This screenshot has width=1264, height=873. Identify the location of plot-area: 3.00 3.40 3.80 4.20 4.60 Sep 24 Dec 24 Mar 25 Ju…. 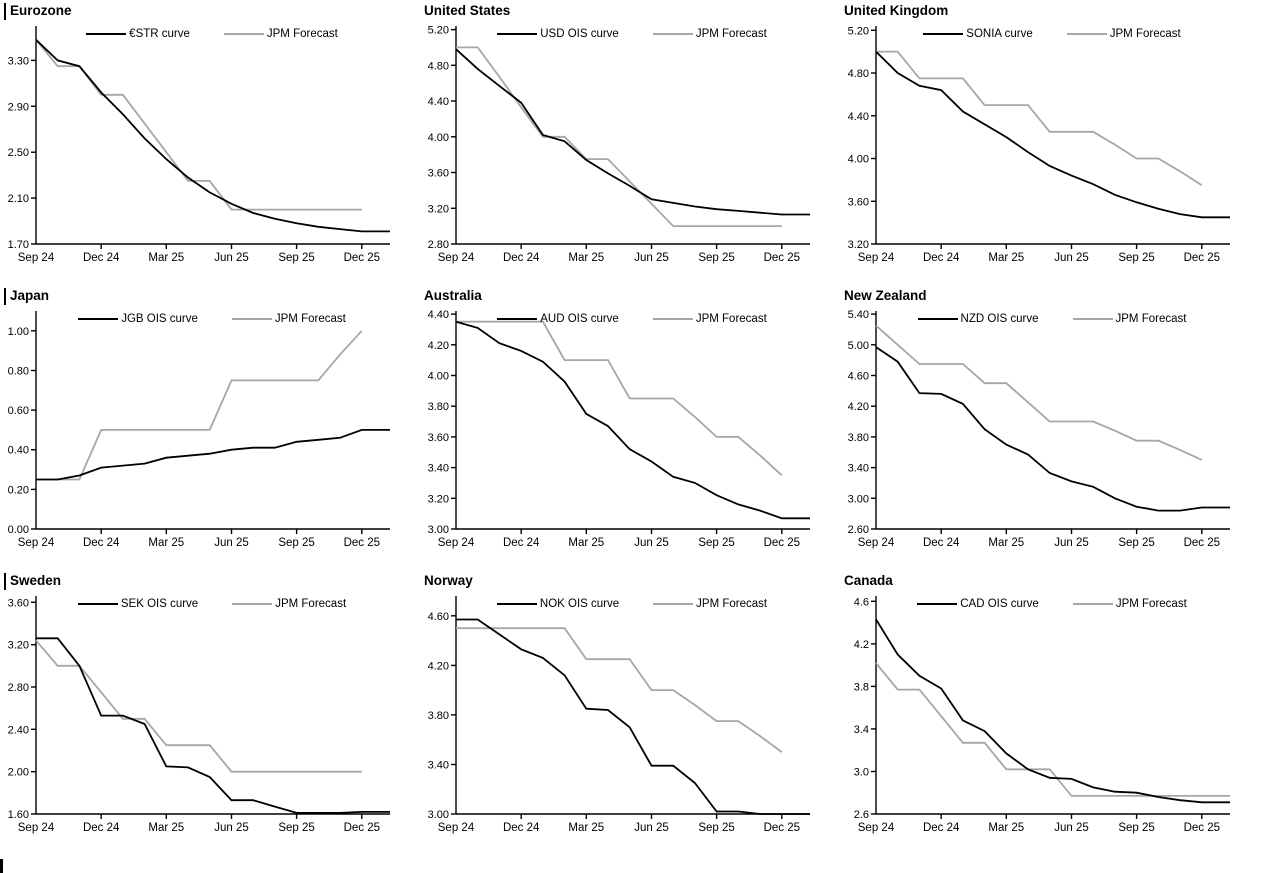
(626, 714).